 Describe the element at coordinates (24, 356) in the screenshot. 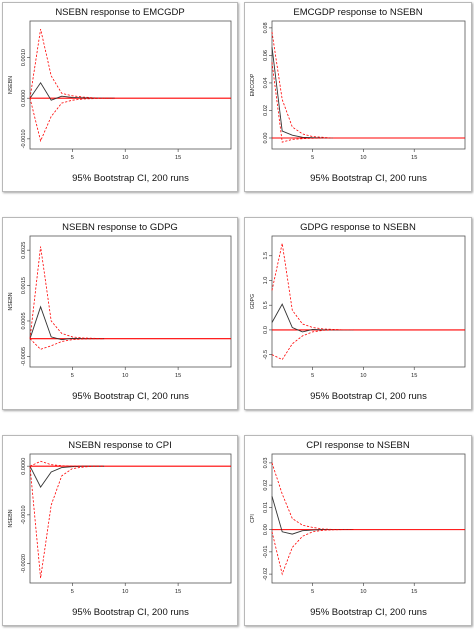

I see `y-tick-label: -0.0005` at that location.